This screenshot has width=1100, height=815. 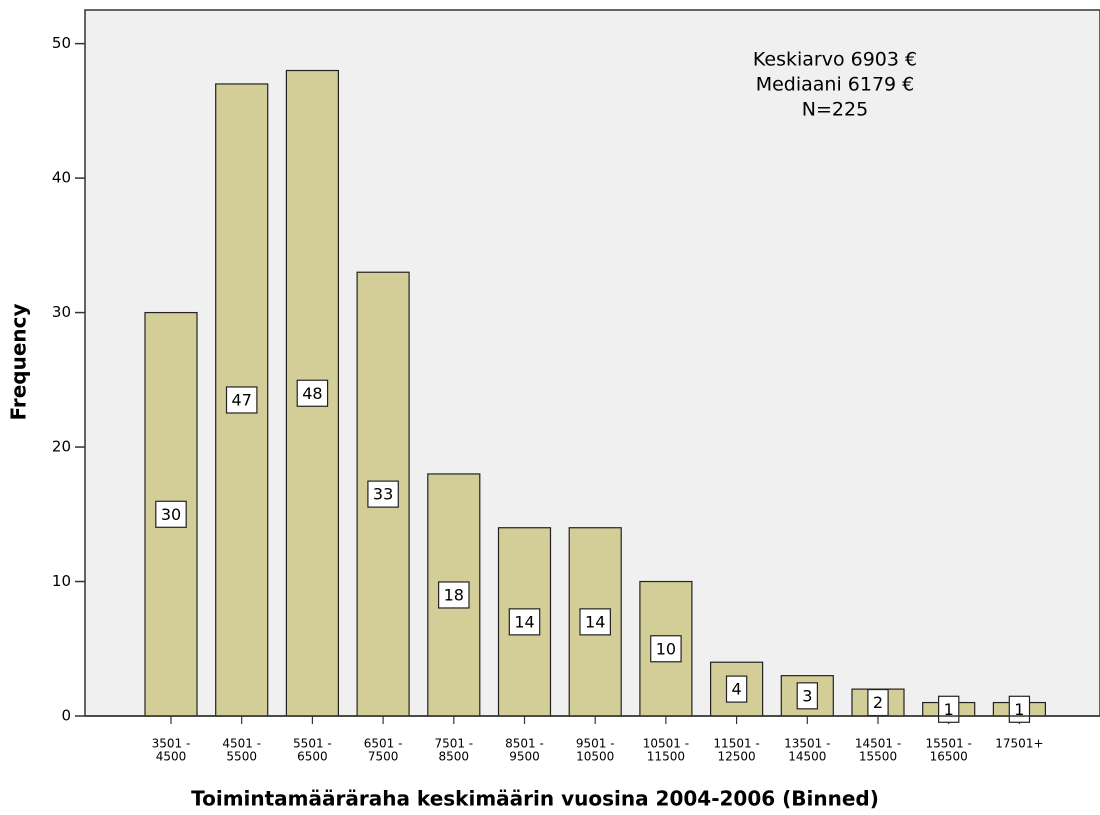 I want to click on y-axis-title: Frequency, so click(x=19, y=361).